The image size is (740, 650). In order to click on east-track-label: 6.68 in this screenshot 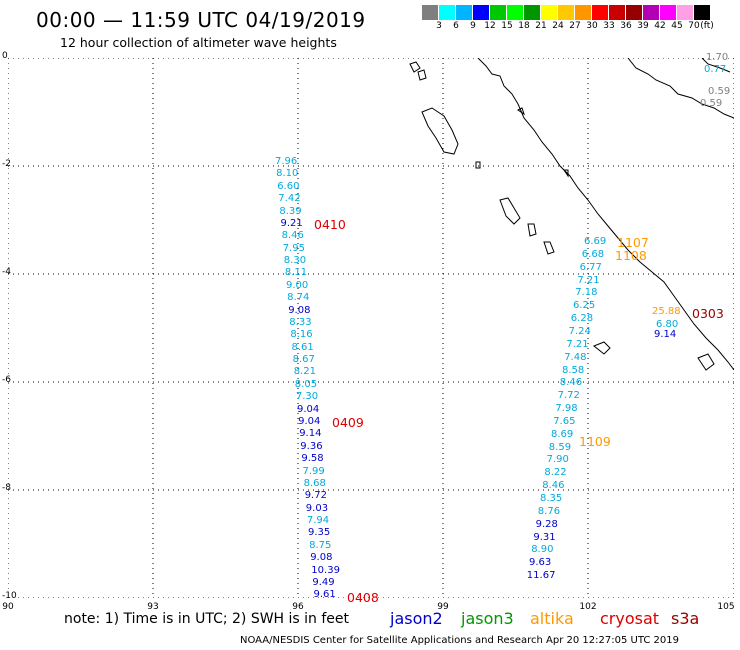, I will do `click(593, 254)`.